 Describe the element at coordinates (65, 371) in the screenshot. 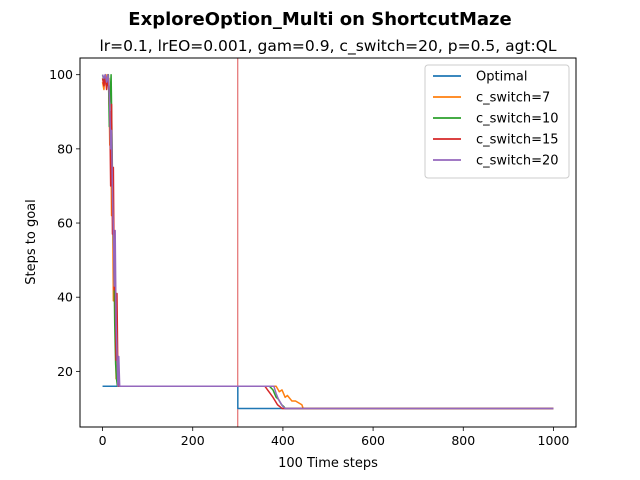

I see `y-tick-label: 20` at that location.